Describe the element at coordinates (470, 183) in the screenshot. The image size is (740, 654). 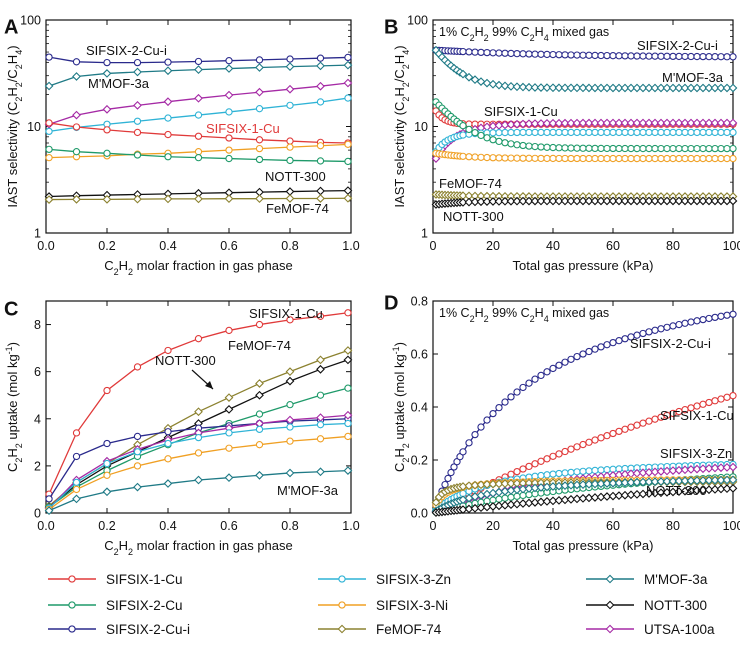
I see `series-annotation: FeMOF-74` at that location.